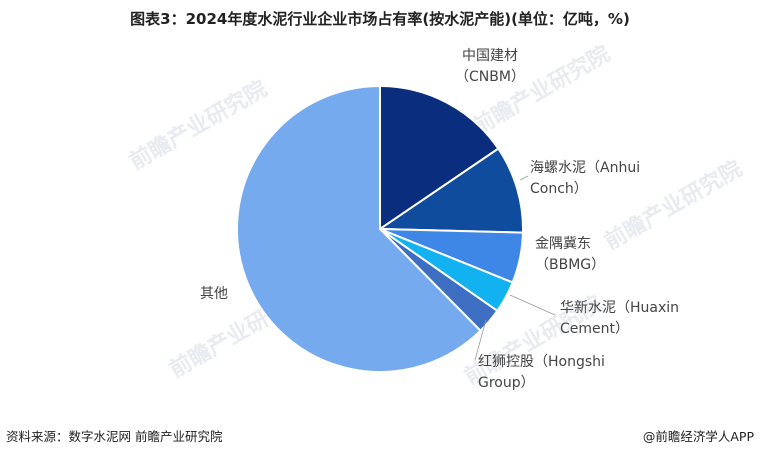 This screenshot has height=455, width=760. Describe the element at coordinates (559, 189) in the screenshot. I see `slice-label-line: Conch）` at that location.